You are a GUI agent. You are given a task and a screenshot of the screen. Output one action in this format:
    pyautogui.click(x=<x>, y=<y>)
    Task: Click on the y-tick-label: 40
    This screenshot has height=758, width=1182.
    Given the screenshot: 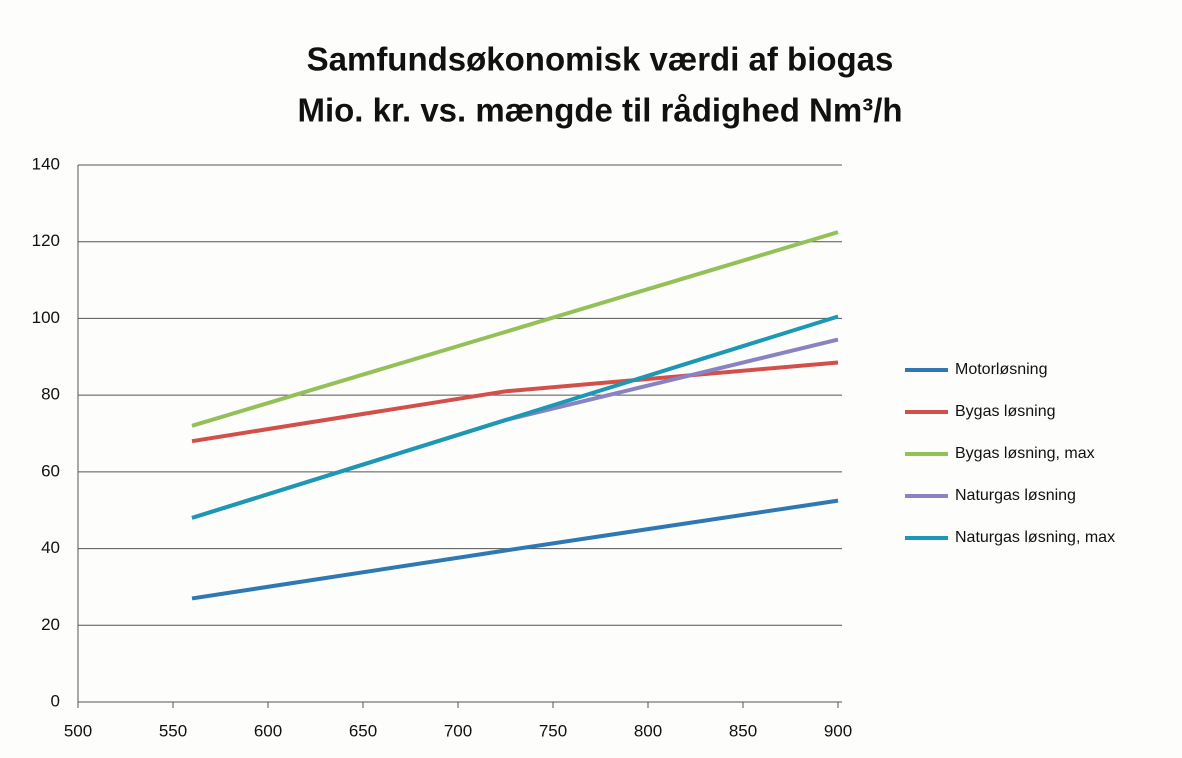 What is the action you would take?
    pyautogui.click(x=50, y=547)
    